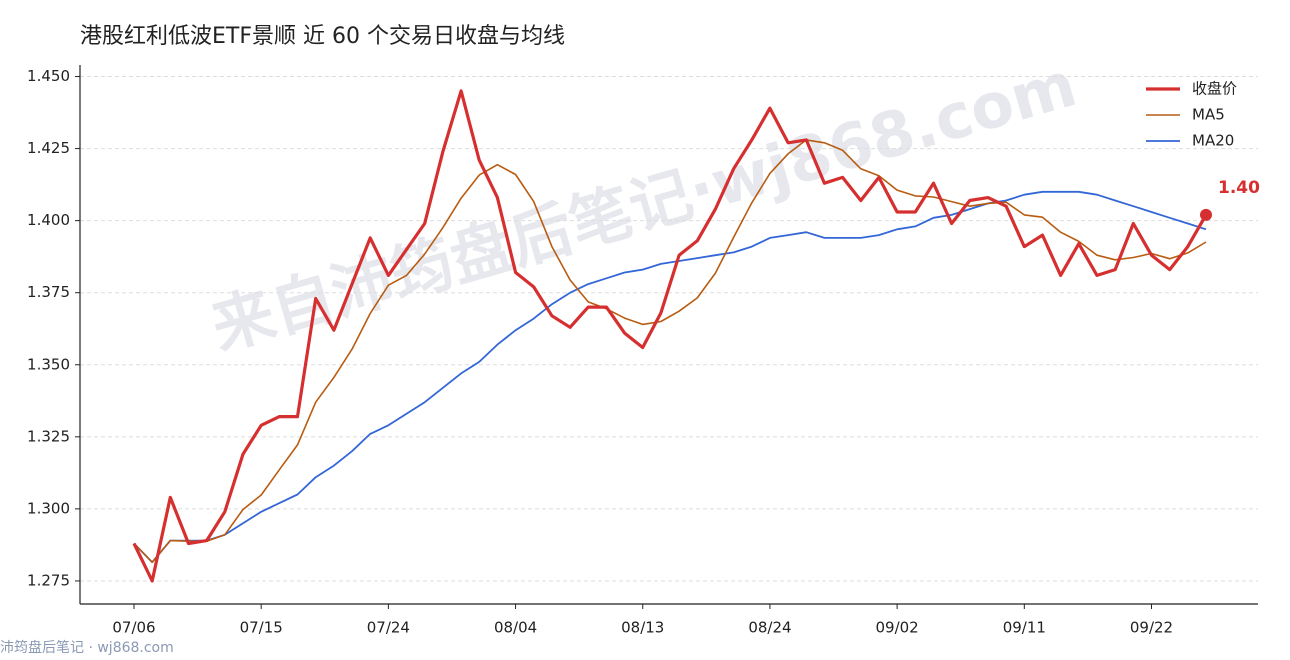  What do you see at coordinates (48, 148) in the screenshot?
I see `y-tick-label: 1.425` at bounding box center [48, 148].